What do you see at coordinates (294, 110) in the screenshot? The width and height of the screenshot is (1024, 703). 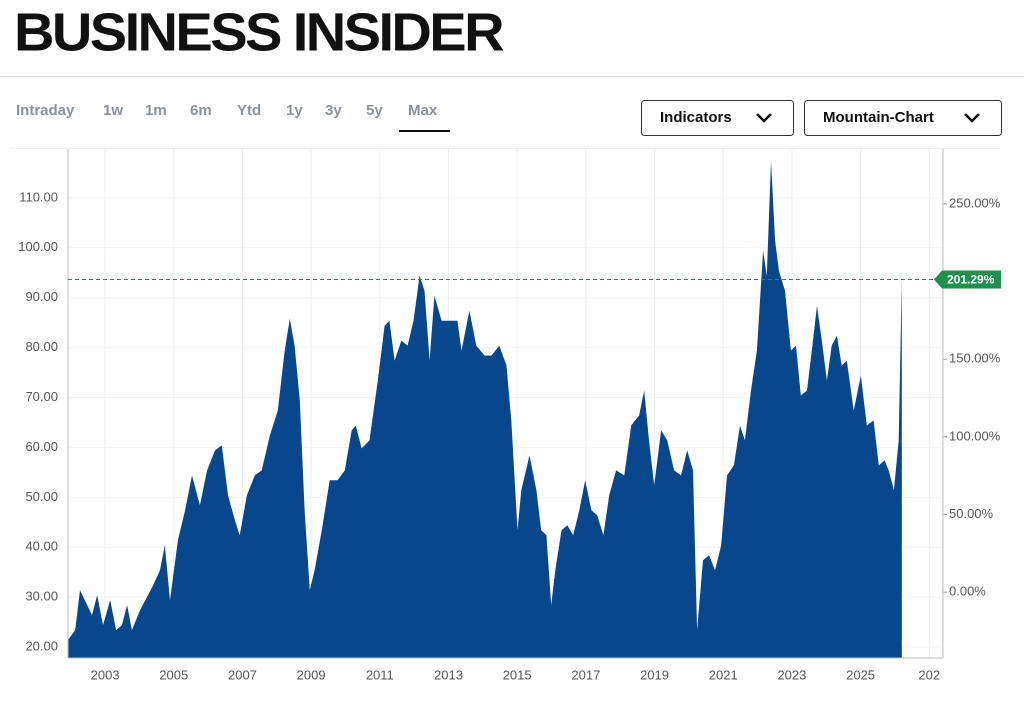 I see `tab: 1y` at bounding box center [294, 110].